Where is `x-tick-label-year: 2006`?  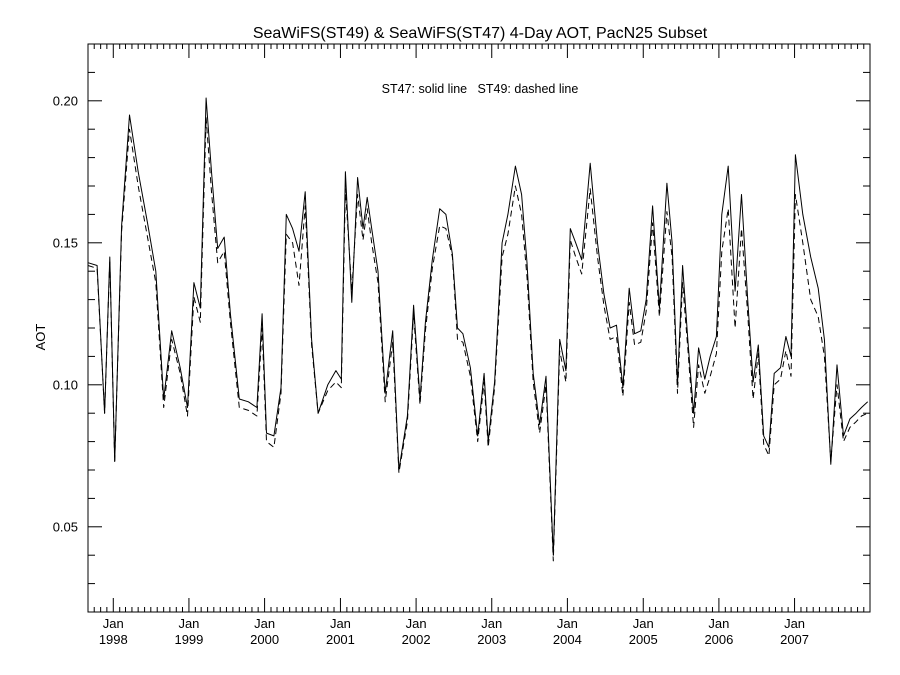
x-tick-label-year: 2006 is located at coordinates (718, 639).